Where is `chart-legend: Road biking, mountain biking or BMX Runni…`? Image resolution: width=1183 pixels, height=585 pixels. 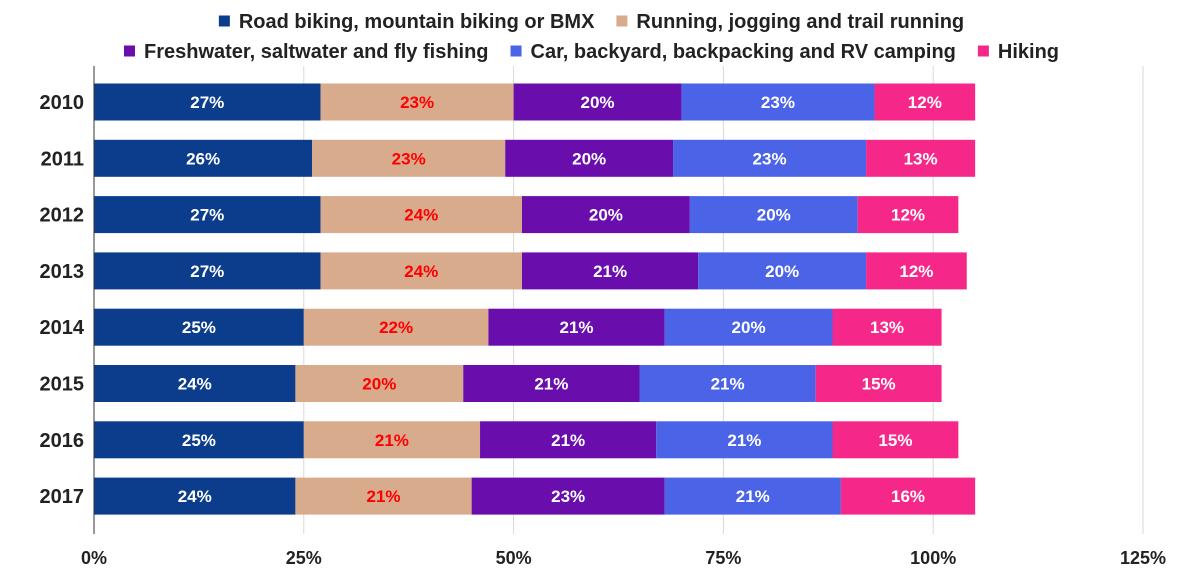 chart-legend: Road biking, mountain biking or BMX Runni… is located at coordinates (591, 37).